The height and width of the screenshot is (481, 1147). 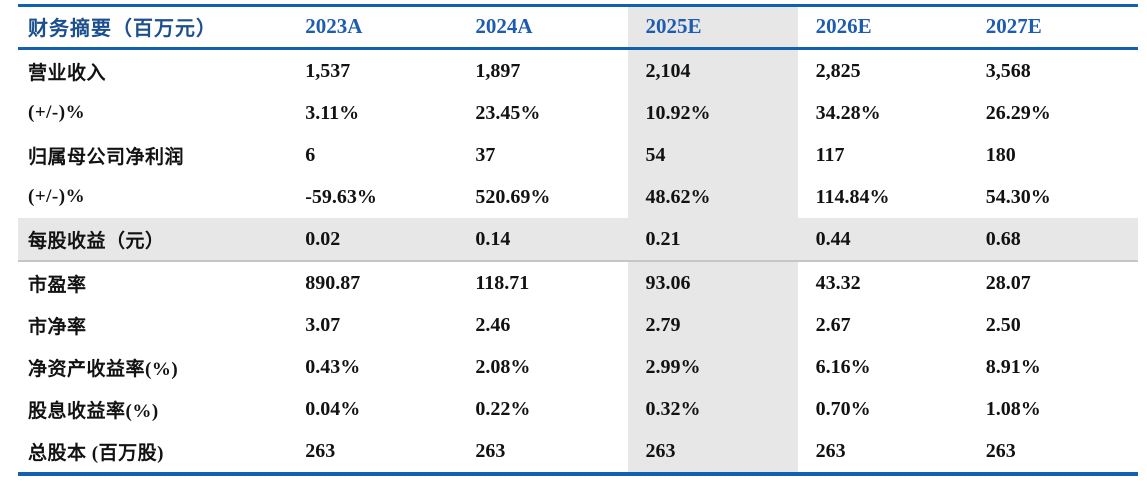 What do you see at coordinates (332, 112) in the screenshot?
I see `cell-value: 3.11%` at bounding box center [332, 112].